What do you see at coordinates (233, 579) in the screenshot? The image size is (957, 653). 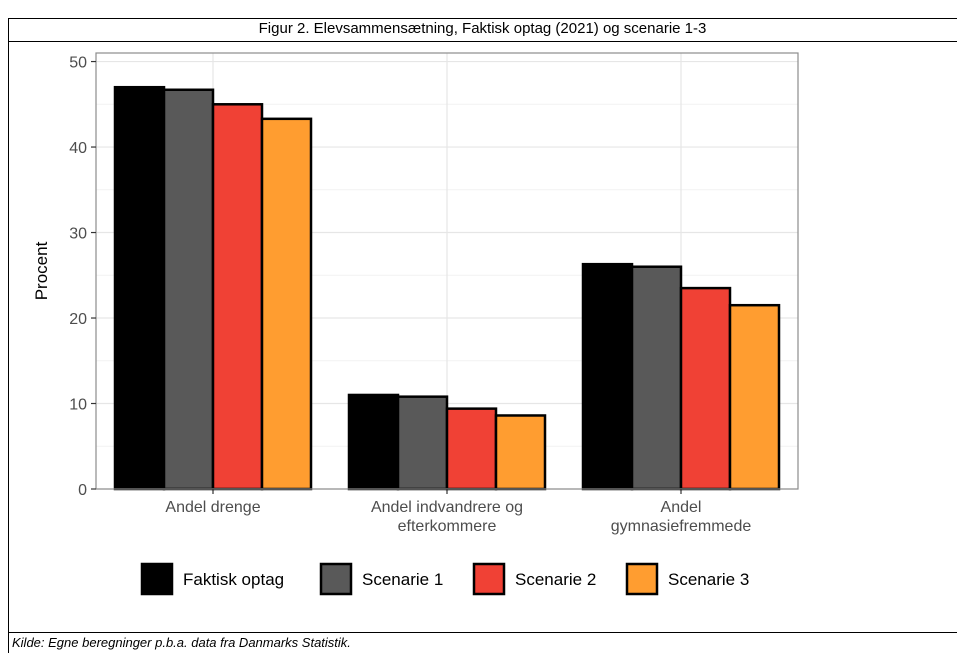 I see `legend-label: Faktisk optag` at bounding box center [233, 579].